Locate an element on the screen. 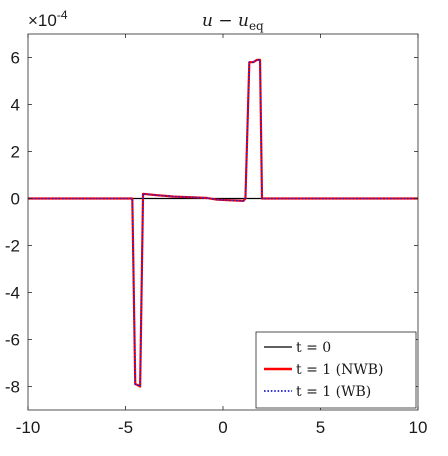 Image resolution: width=448 pixels, height=456 pixels. x-tick-label: -10 is located at coordinates (28, 427).